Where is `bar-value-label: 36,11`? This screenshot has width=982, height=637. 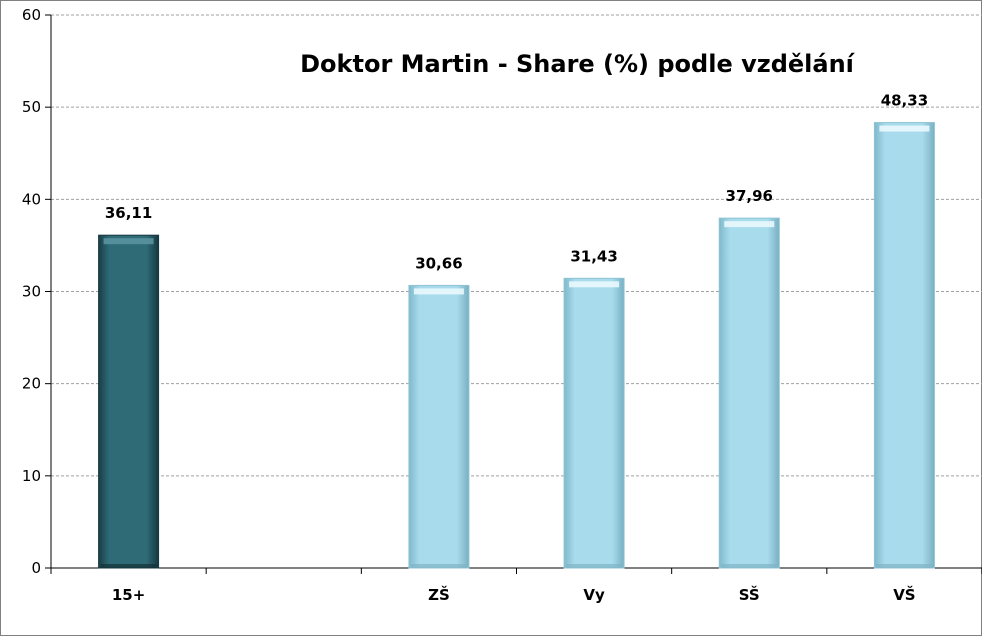 bar-value-label: 36,11 is located at coordinates (128, 213).